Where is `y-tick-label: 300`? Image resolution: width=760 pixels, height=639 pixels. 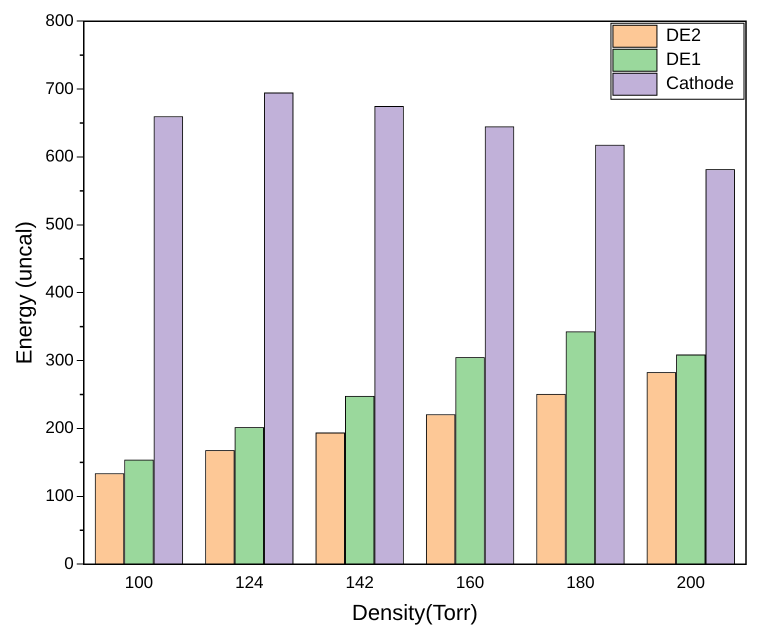
y-tick-label: 300 is located at coordinates (59, 360).